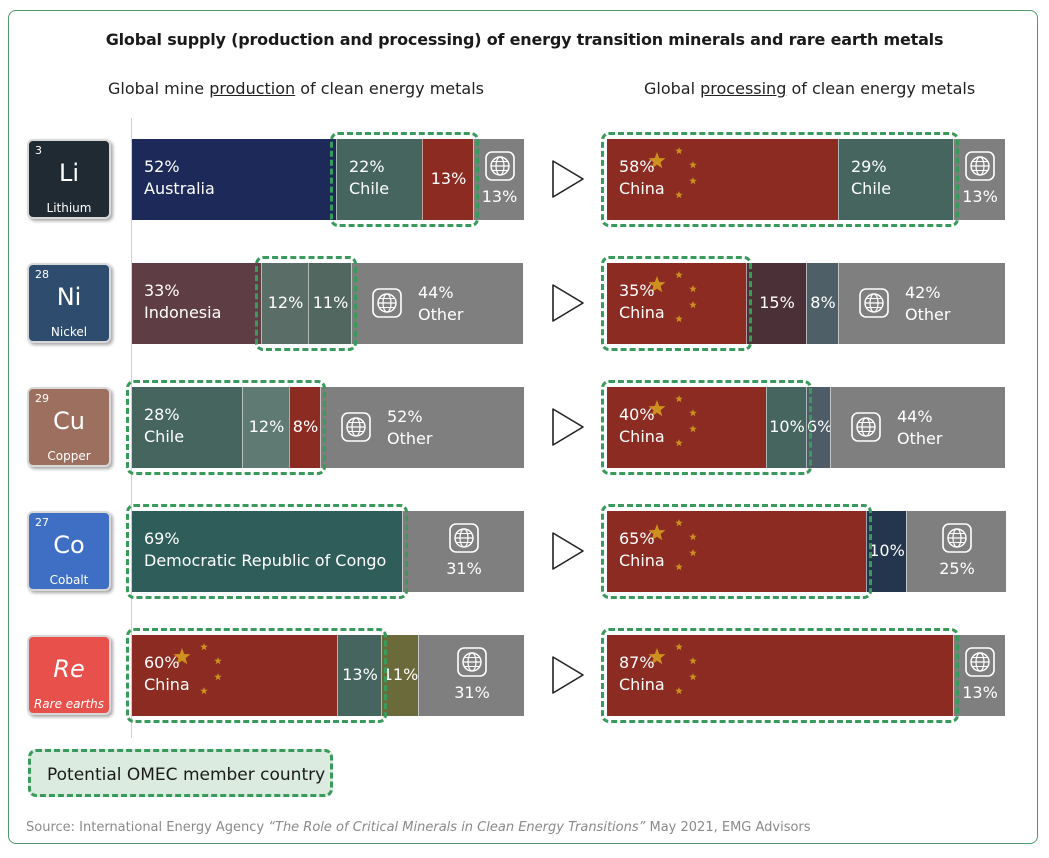 The image size is (1049, 858). What do you see at coordinates (422, 427) in the screenshot?
I see `production-bar-cu-other: 52% Other` at bounding box center [422, 427].